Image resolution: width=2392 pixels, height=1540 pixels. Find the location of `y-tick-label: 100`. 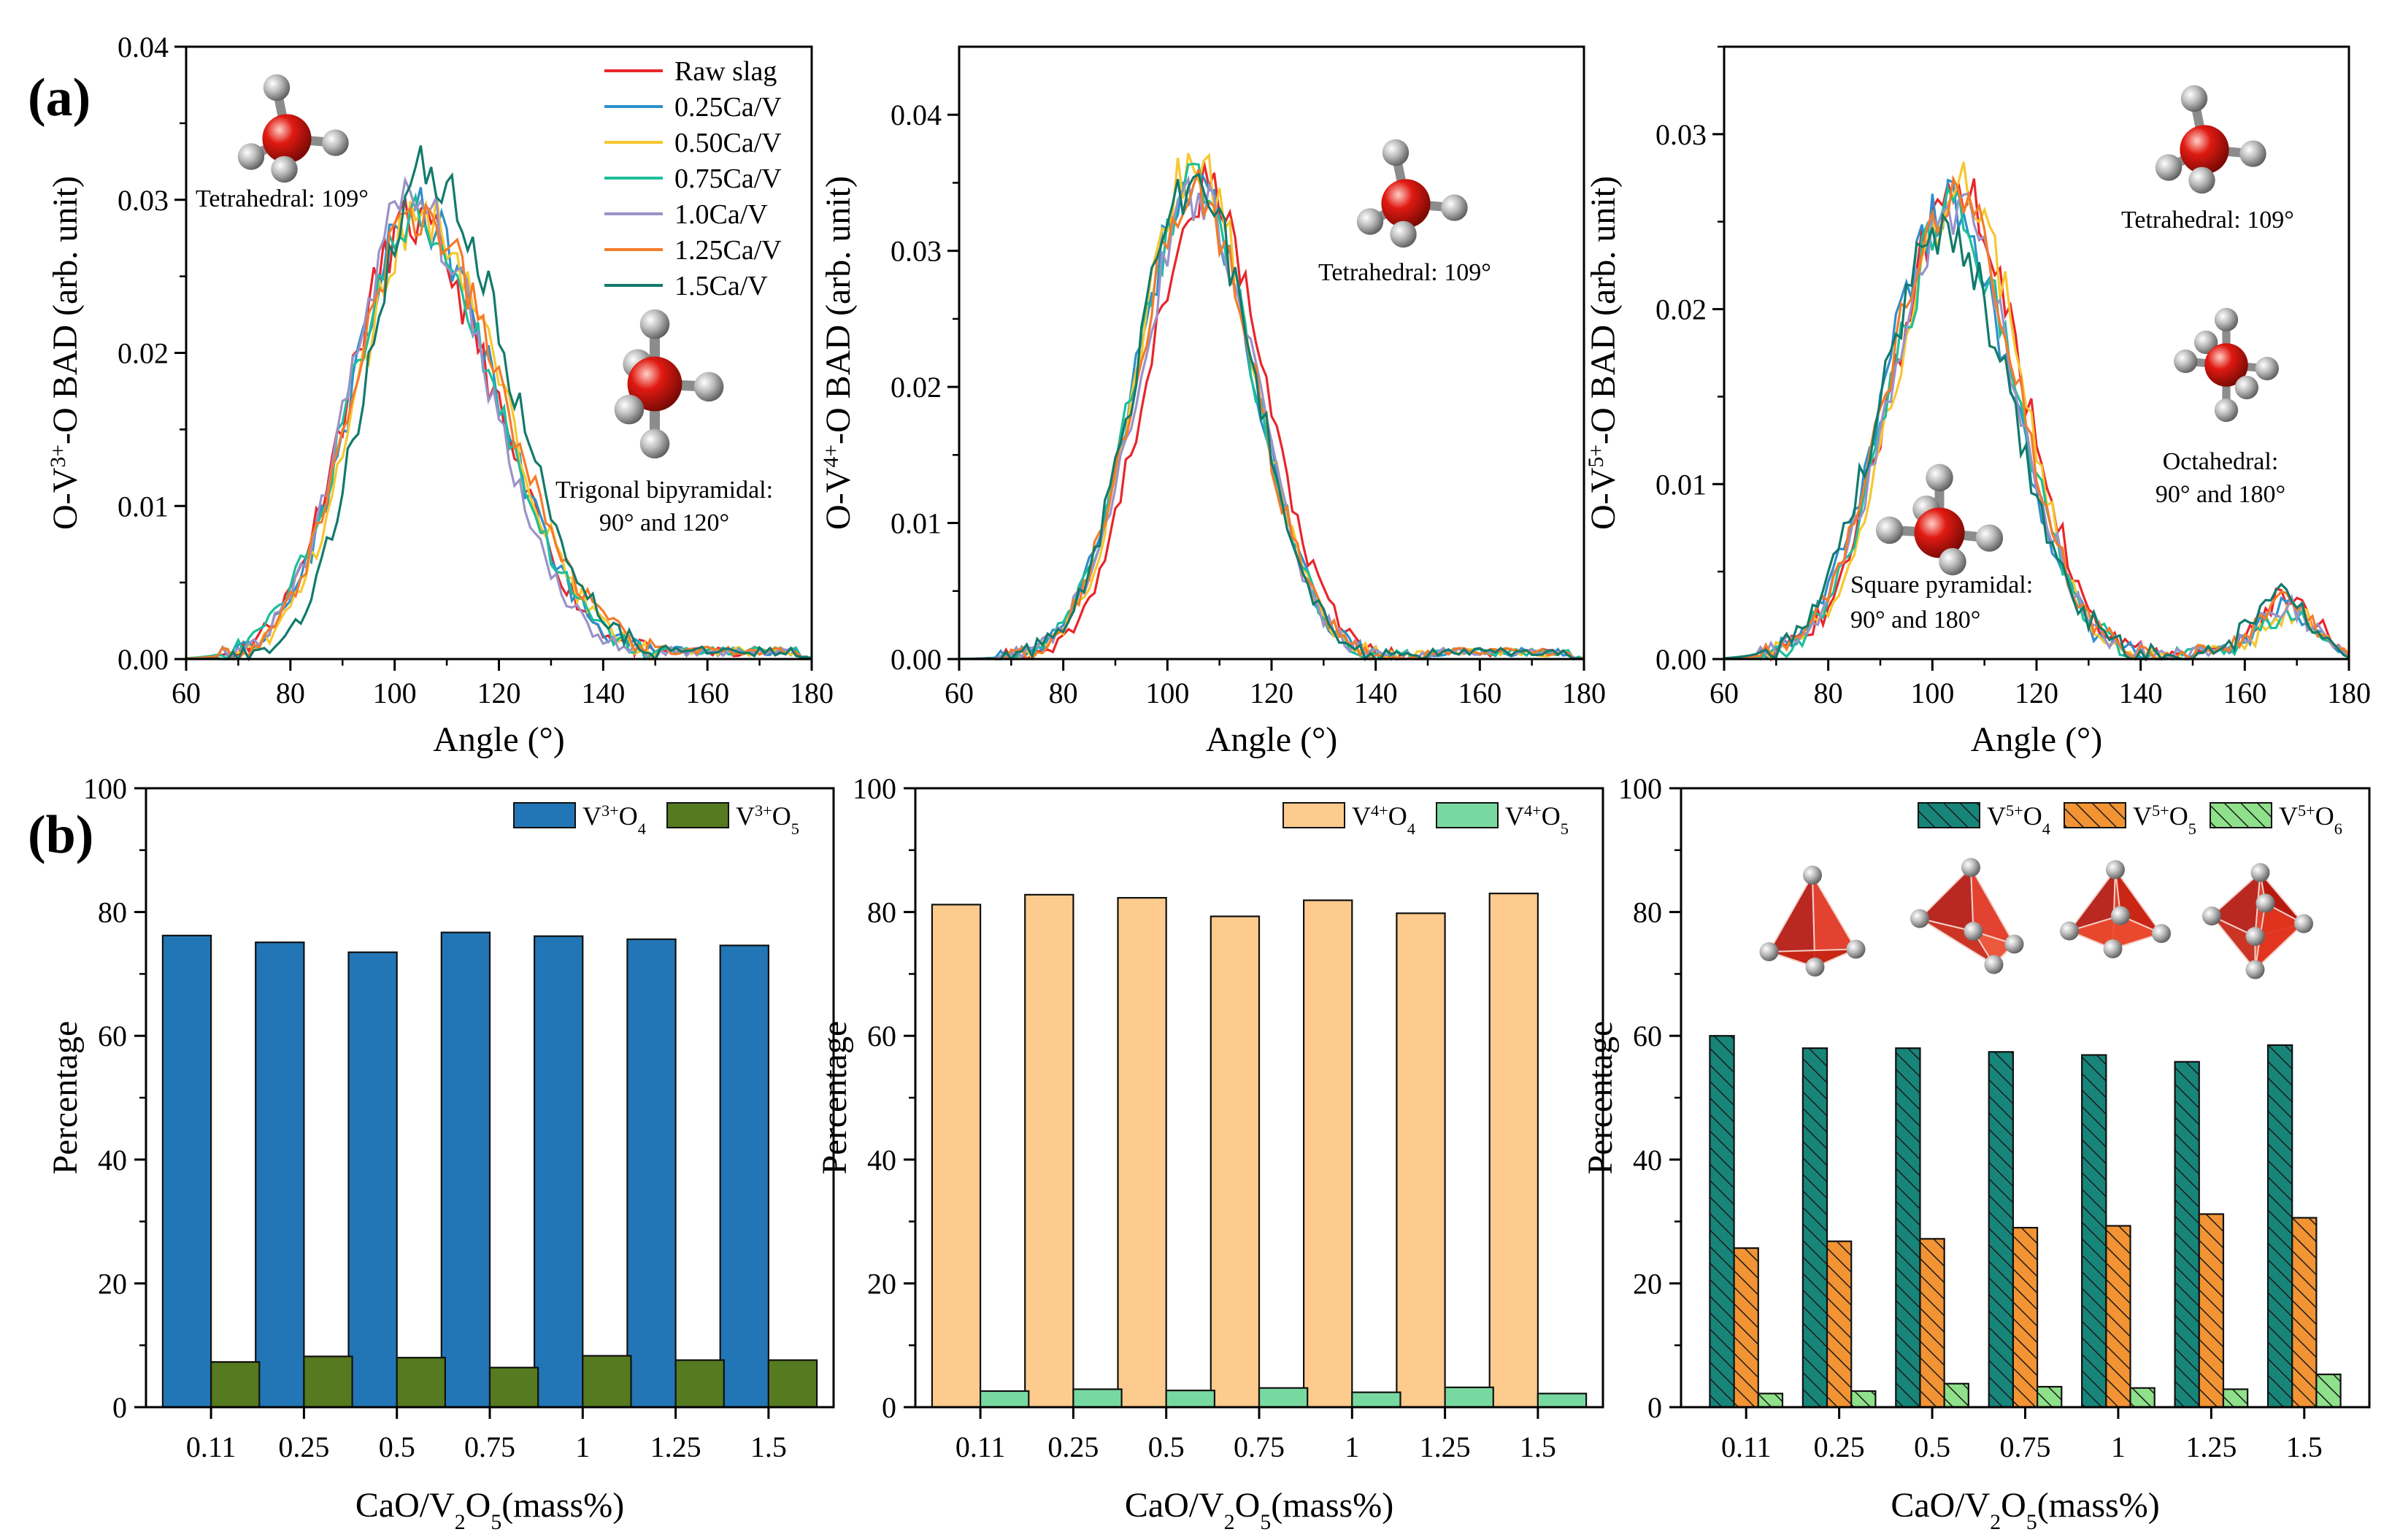

y-tick-label: 100 is located at coordinates (1640, 788).